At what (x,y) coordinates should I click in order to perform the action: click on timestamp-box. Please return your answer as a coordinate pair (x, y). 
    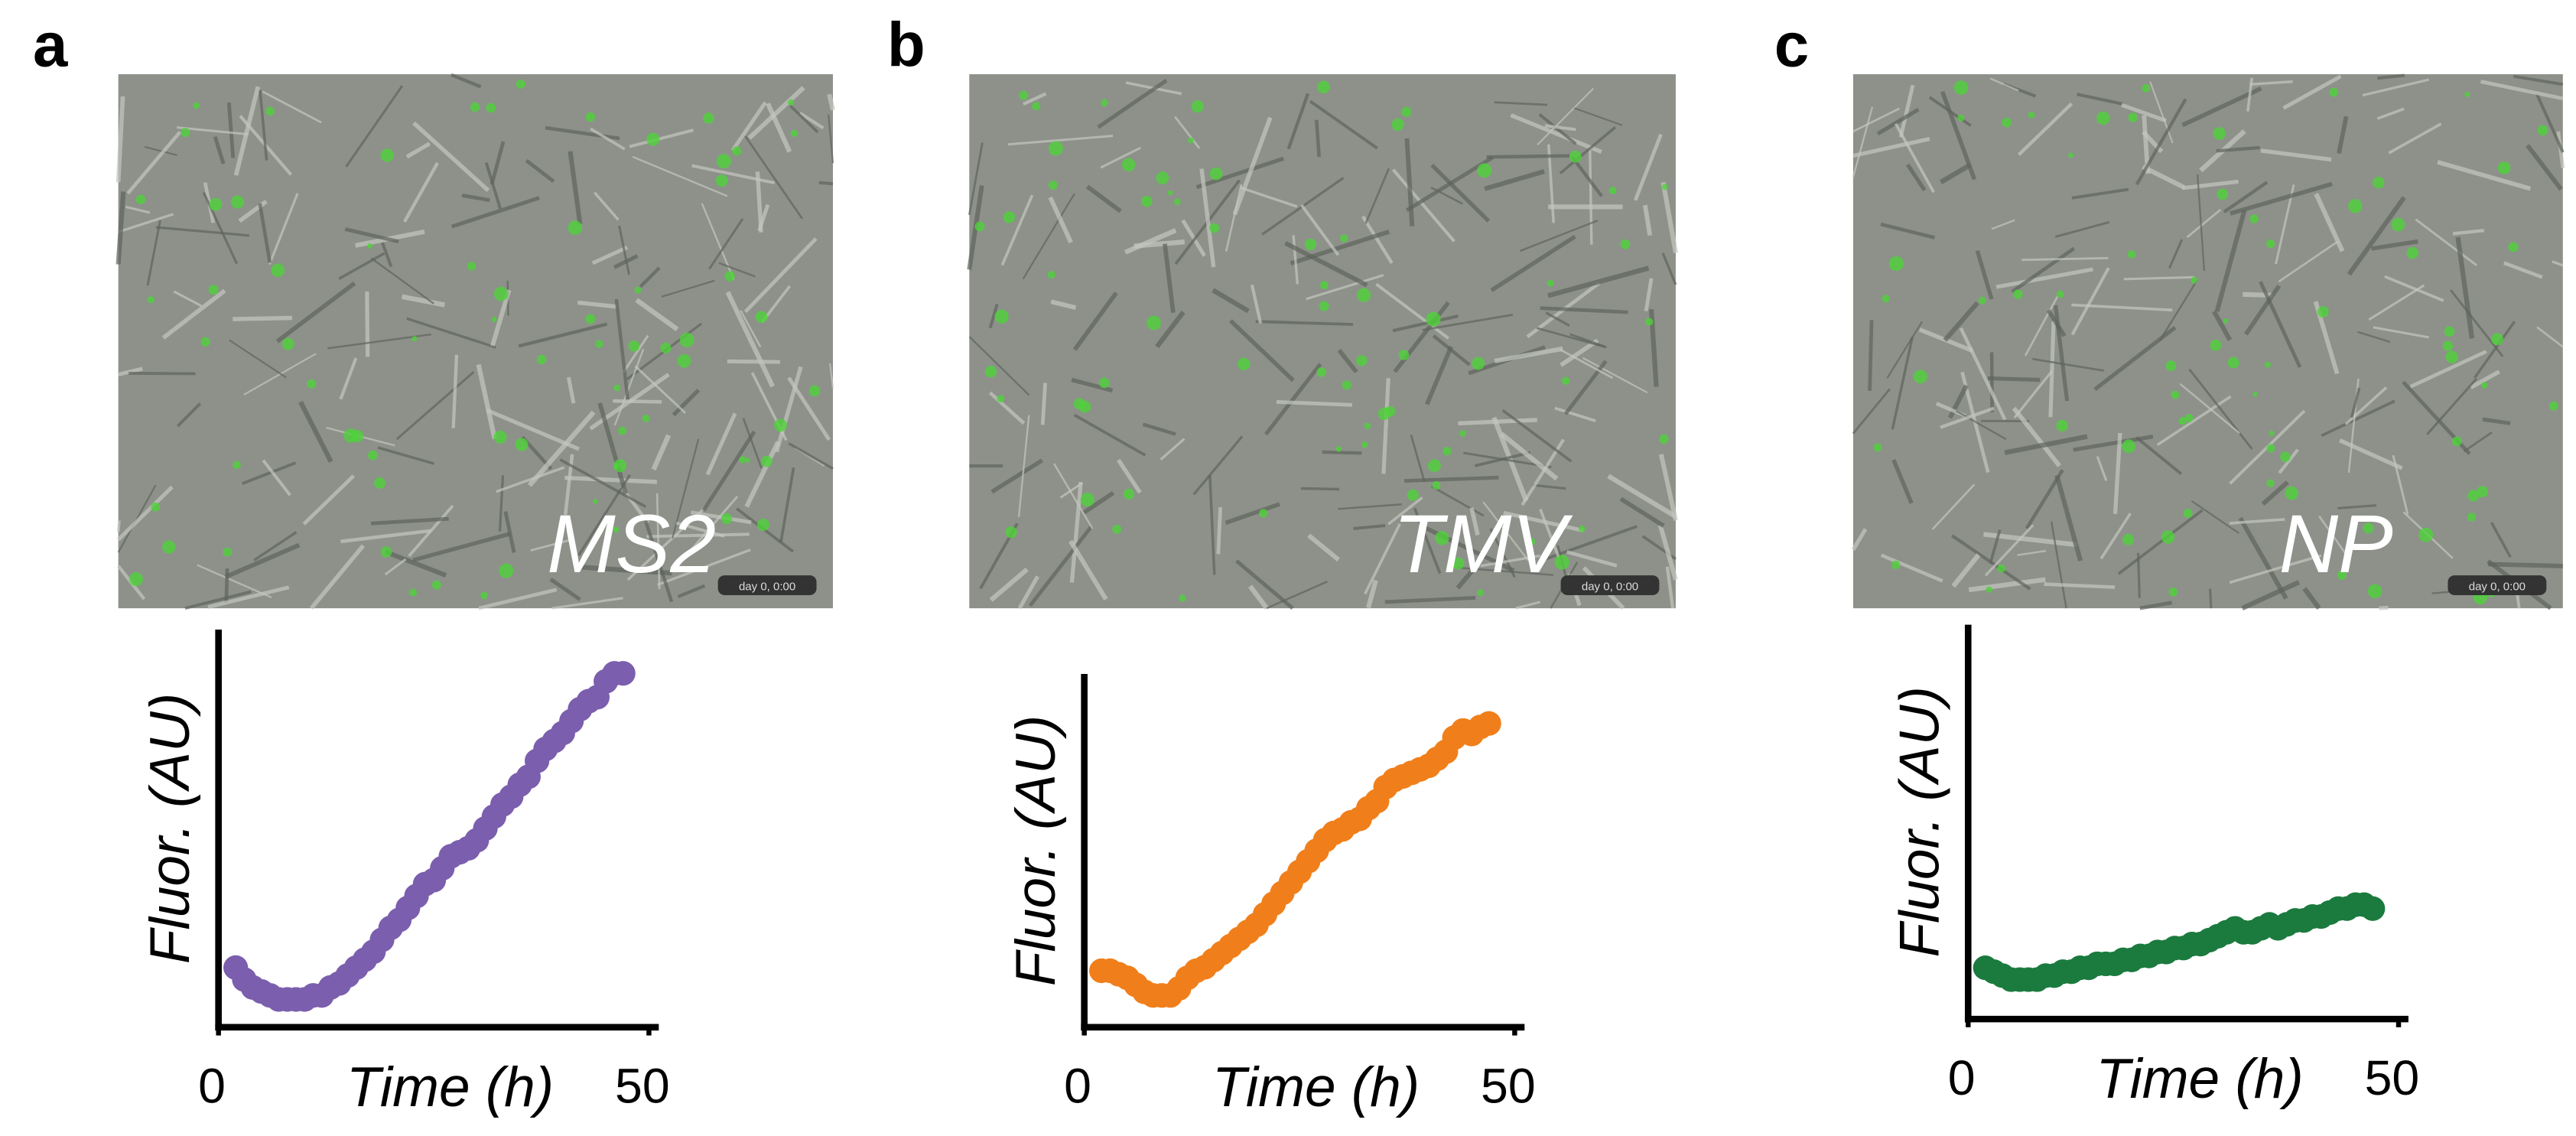
    Looking at the image, I should click on (1610, 585).